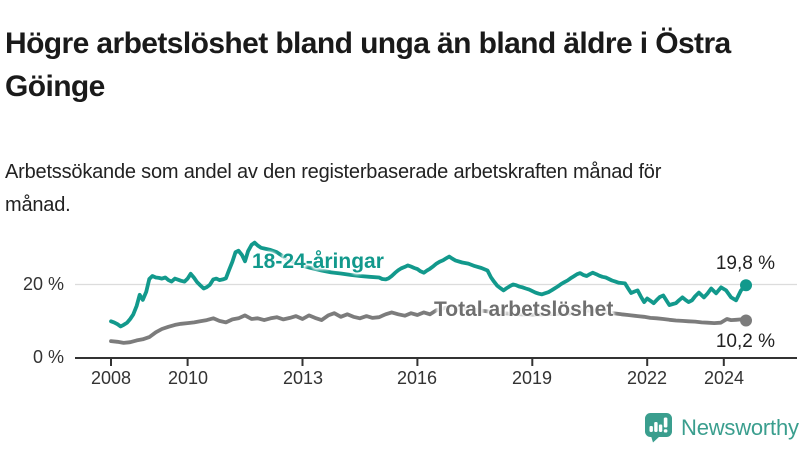 The height and width of the screenshot is (450, 800). I want to click on x-tick-label-2010: 2010, so click(188, 378).